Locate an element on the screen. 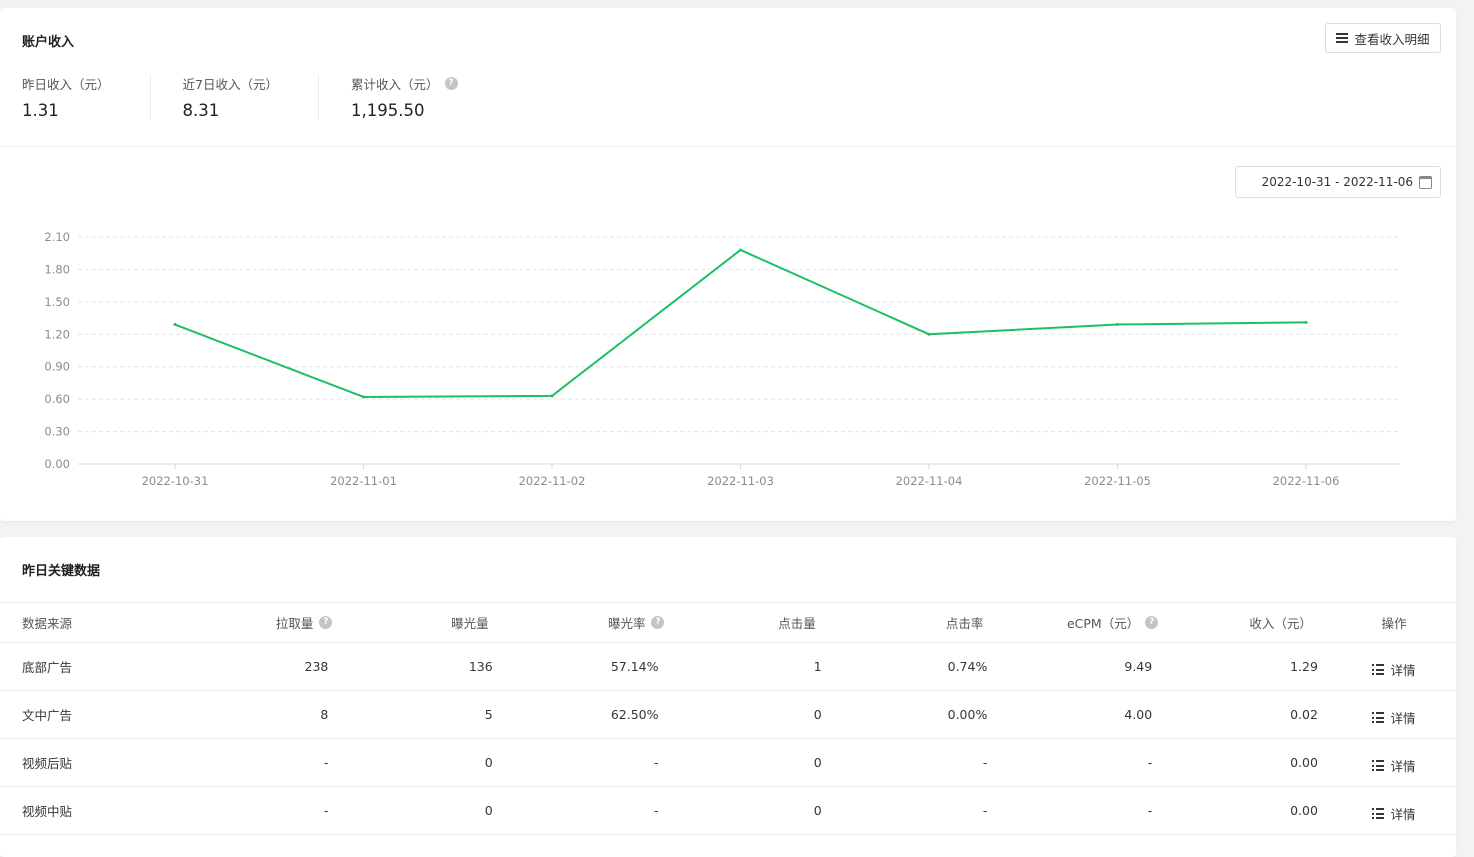  stat-yesterday: 昨日收入（元） 1.31 is located at coordinates (86, 97).